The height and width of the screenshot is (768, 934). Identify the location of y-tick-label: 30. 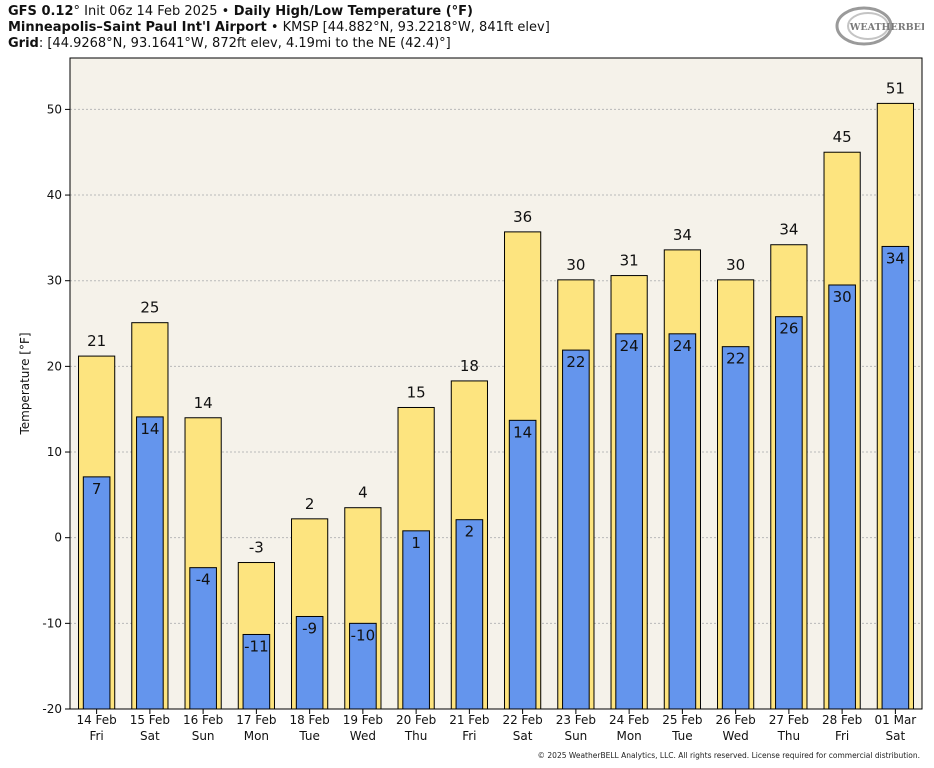
(54, 281).